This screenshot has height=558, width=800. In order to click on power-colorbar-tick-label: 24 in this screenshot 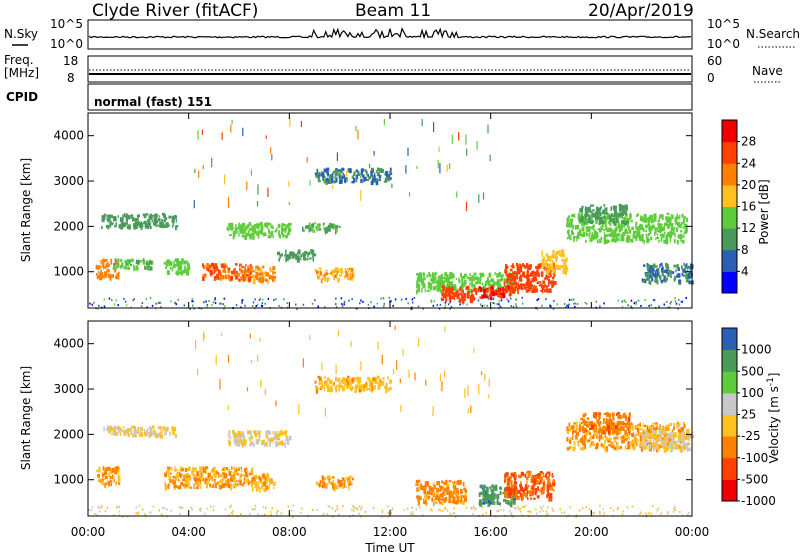, I will do `click(748, 163)`.